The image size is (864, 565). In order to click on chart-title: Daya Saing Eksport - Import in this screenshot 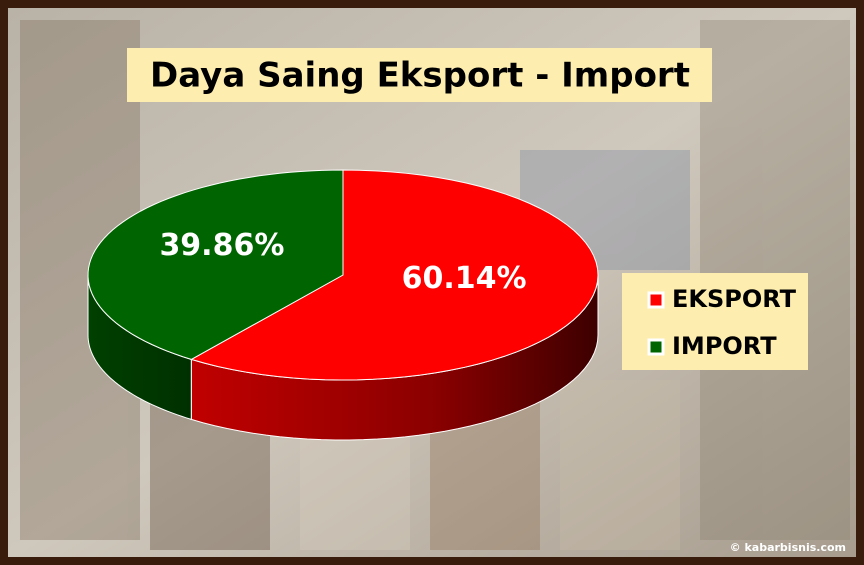, I will do `click(420, 76)`.